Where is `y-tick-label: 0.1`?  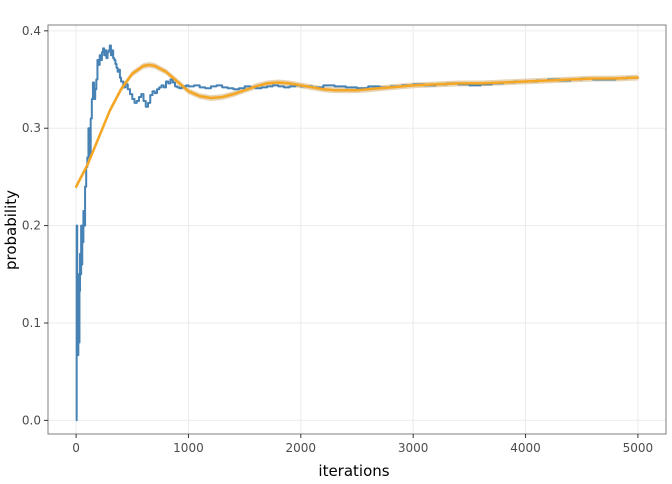 y-tick-label: 0.1 is located at coordinates (31, 323).